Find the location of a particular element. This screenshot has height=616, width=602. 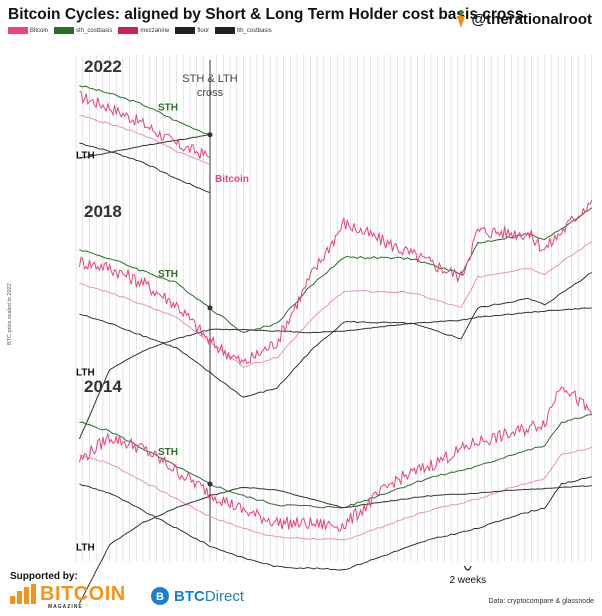

svg-text: B is located at coordinates (160, 597).